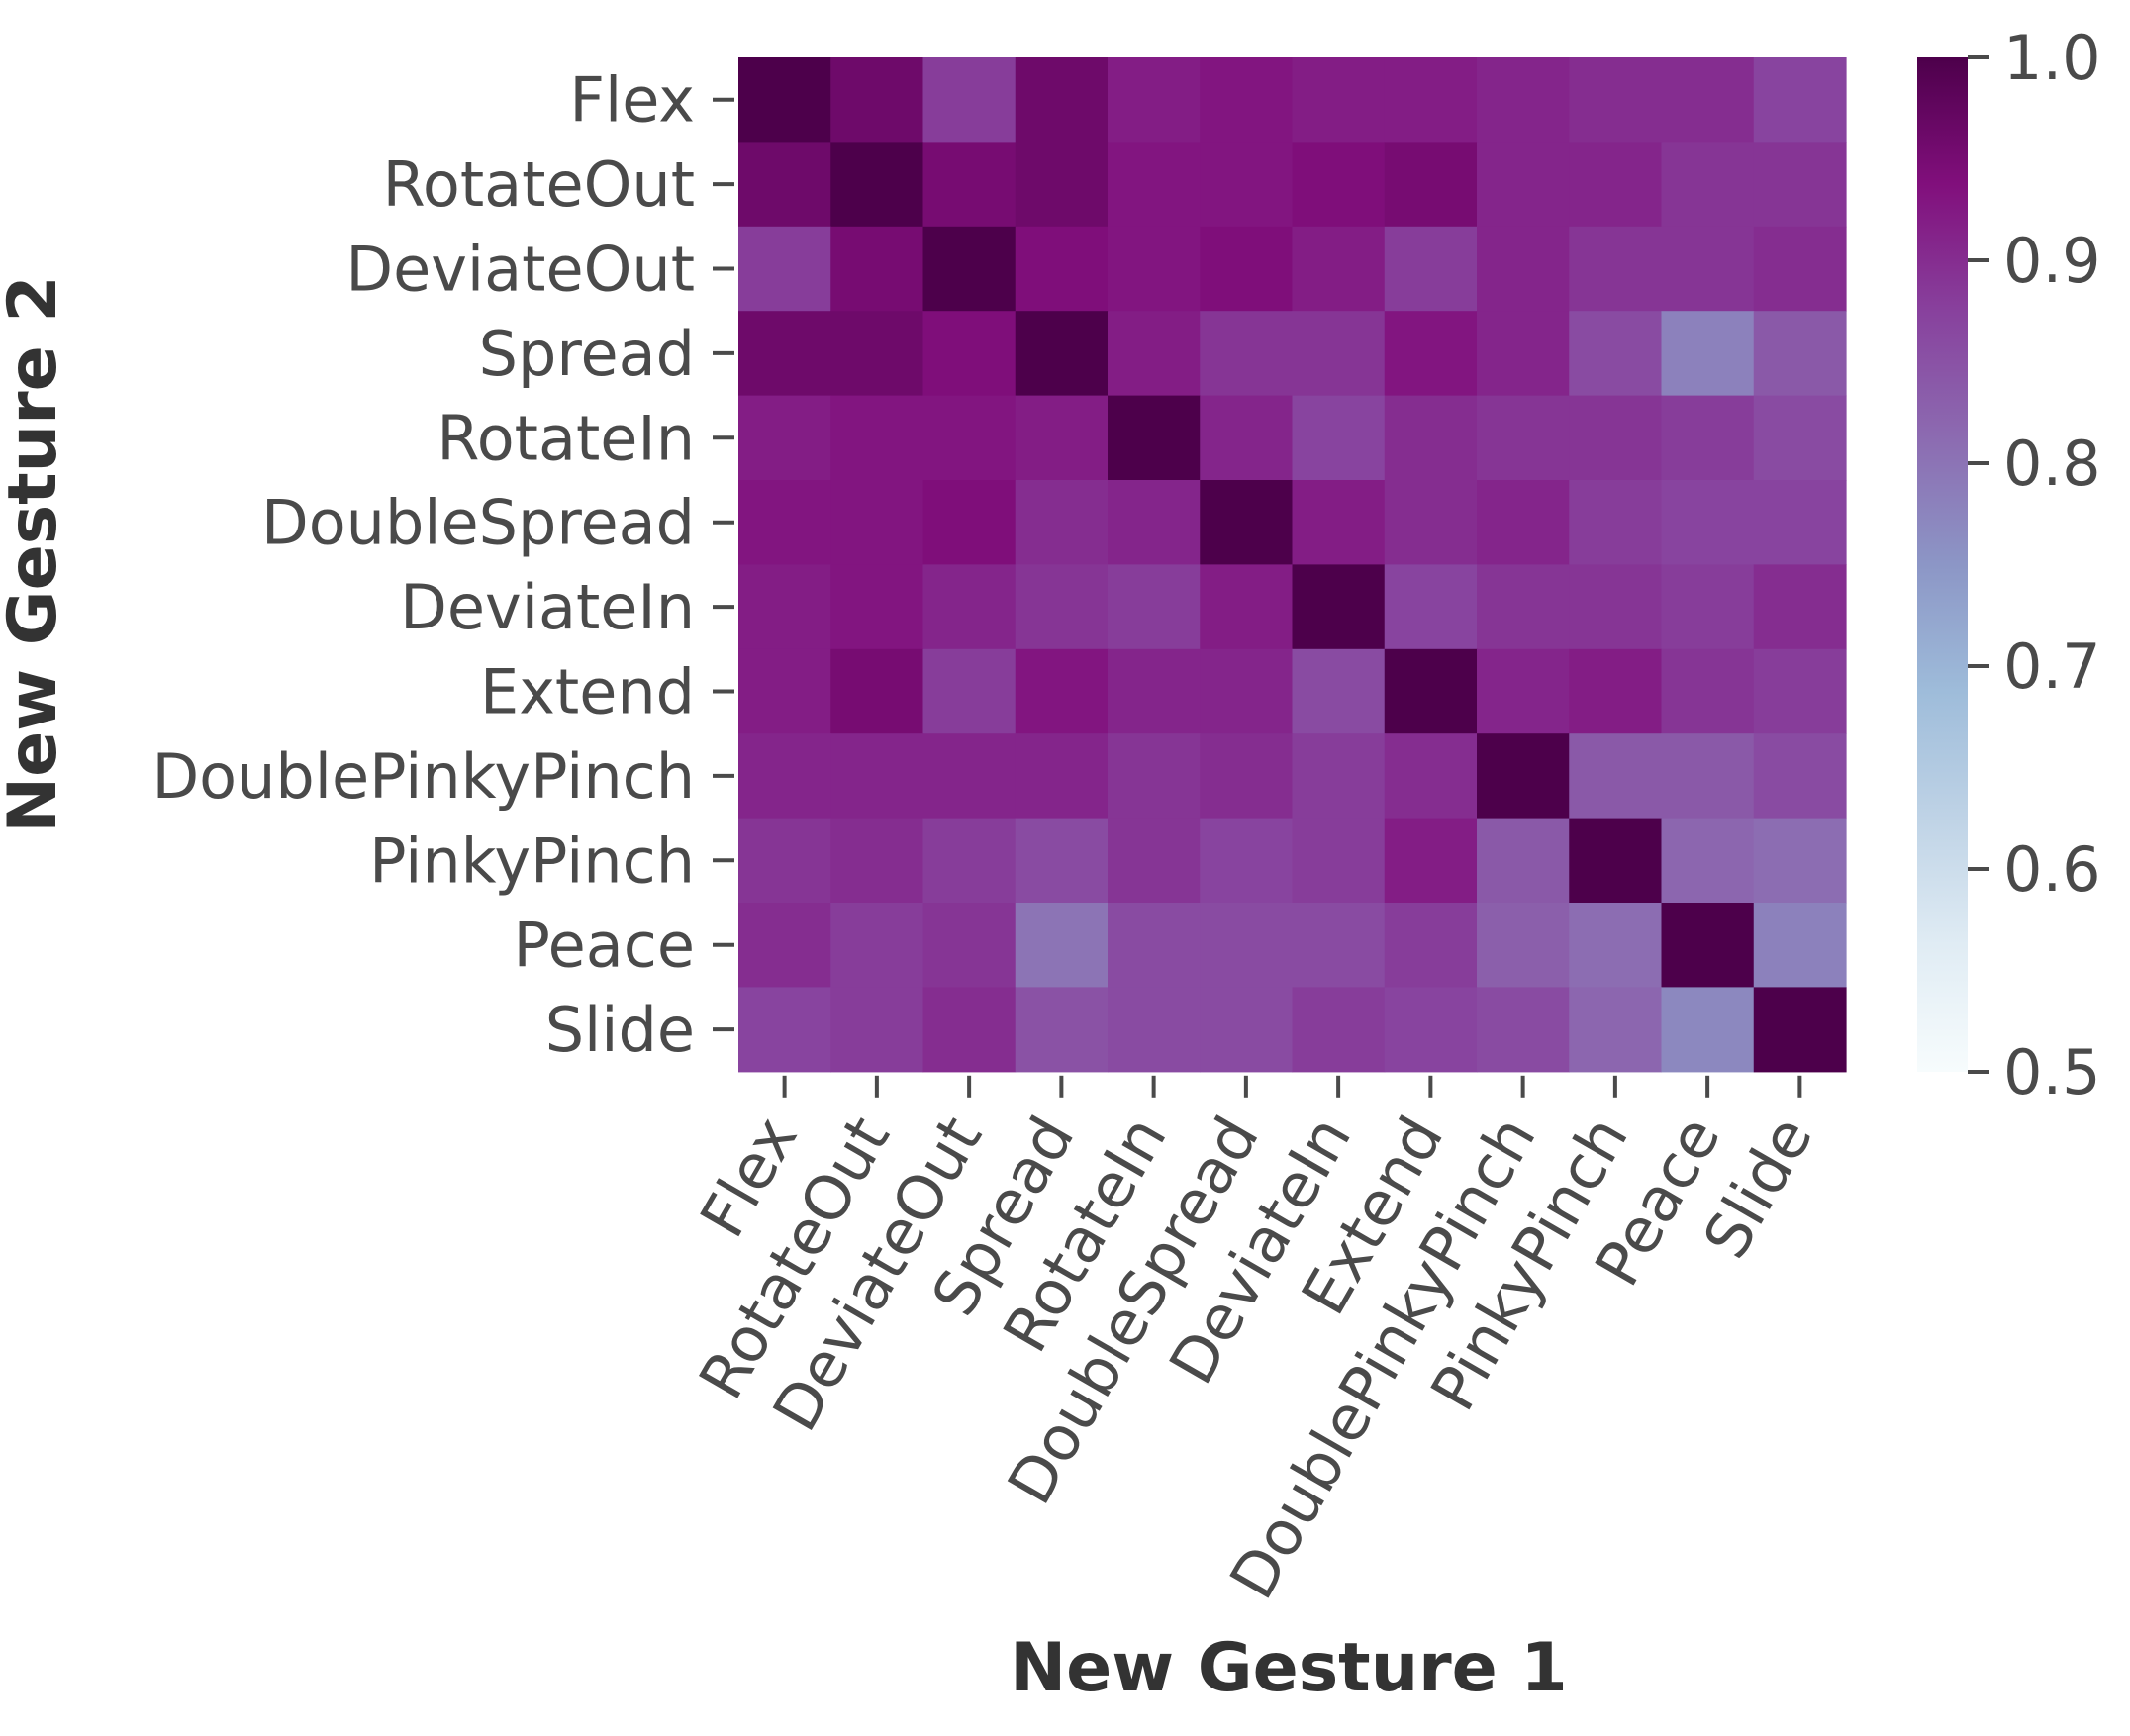  I want to click on colorbar-ticks: 0.5 0.6 0.7 0.8 0.9 1.0, so click(2035, 565).